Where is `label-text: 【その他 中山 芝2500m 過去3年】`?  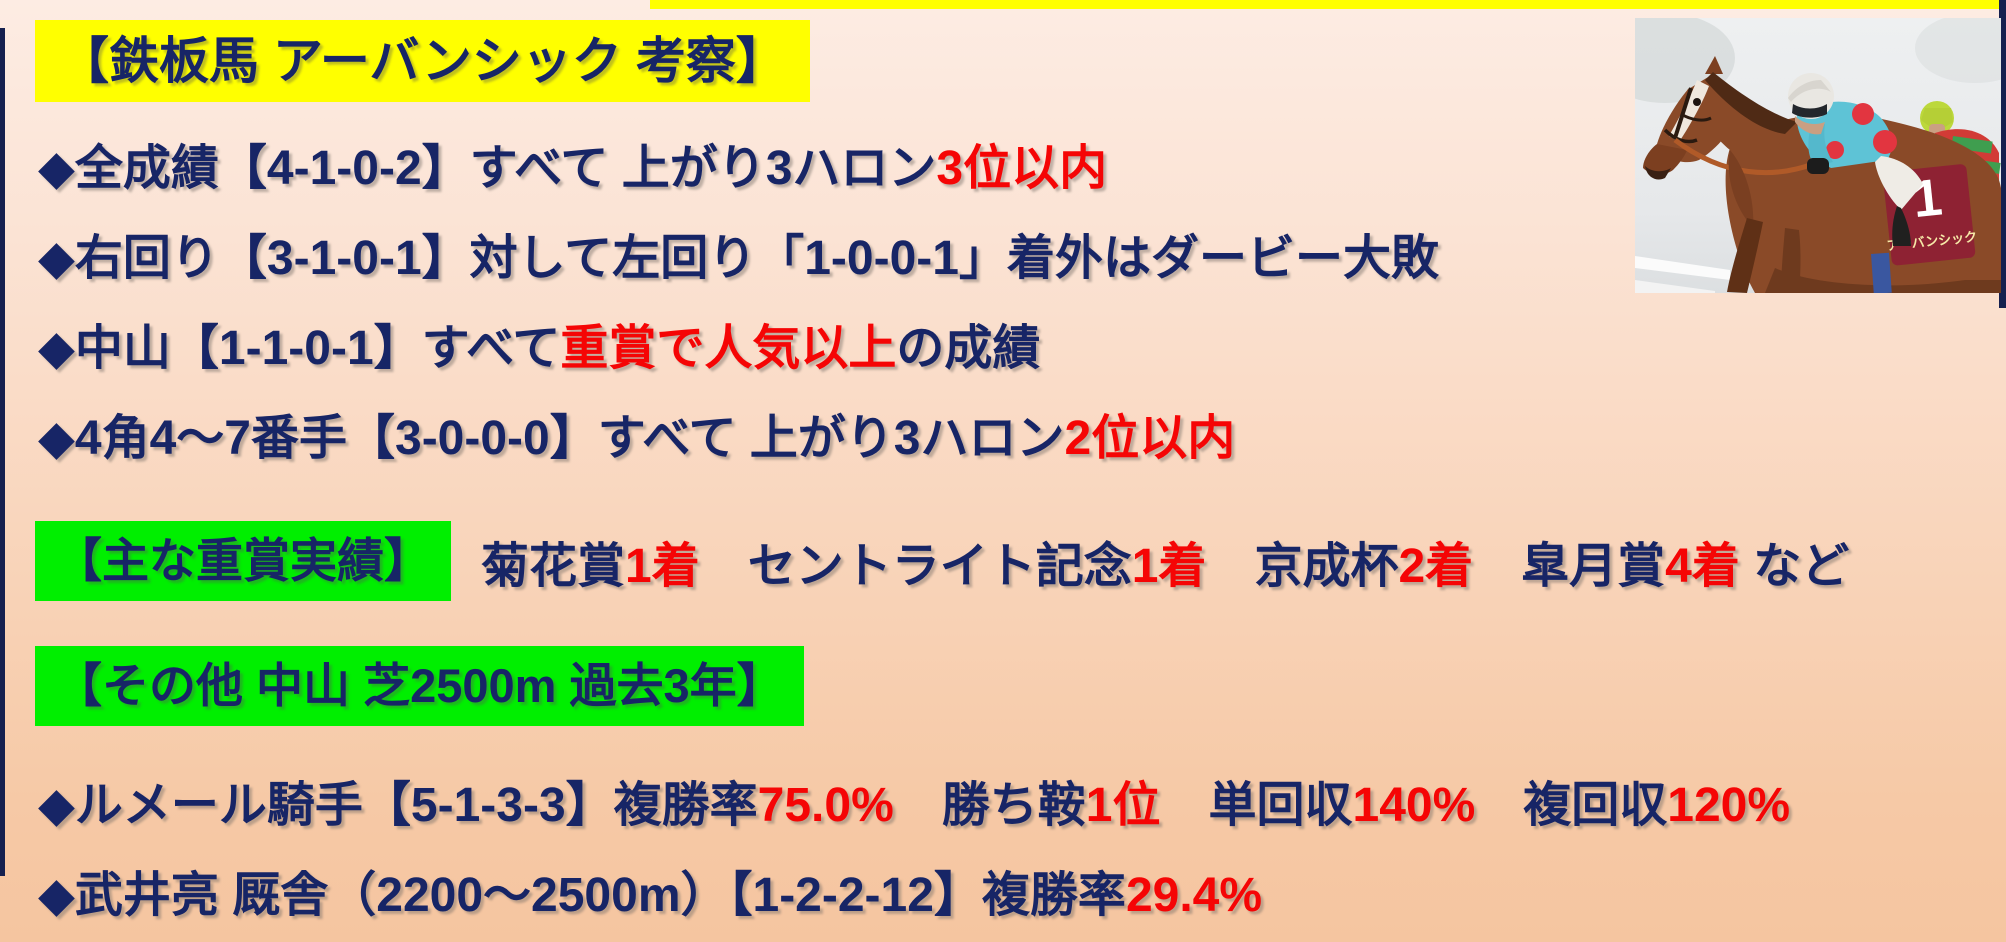 label-text: 【その他 中山 芝2500m 過去3年】 is located at coordinates (419, 685).